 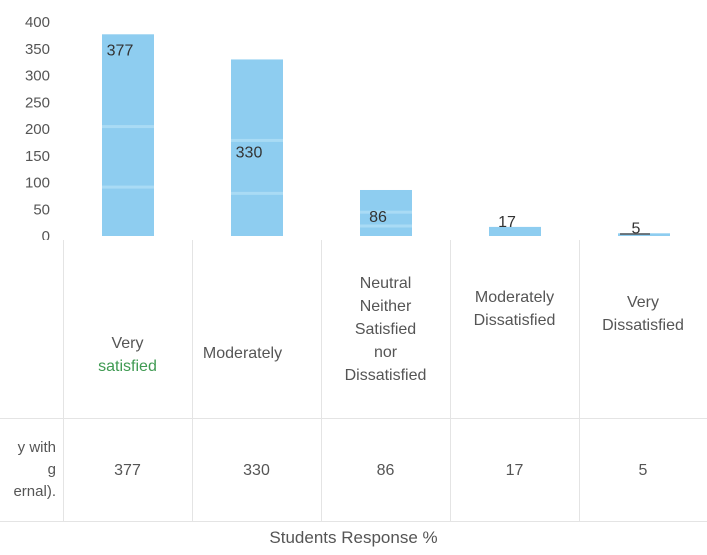 I want to click on category-line: Neutral, so click(x=385, y=283).